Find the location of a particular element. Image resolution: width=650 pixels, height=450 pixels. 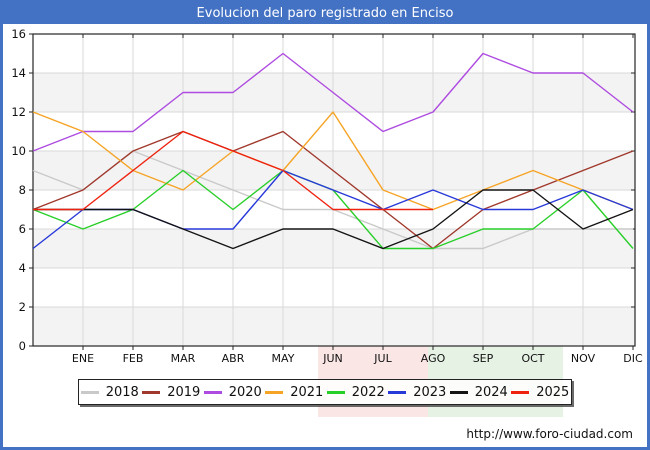

legend-swatch-2022 is located at coordinates (335, 392).